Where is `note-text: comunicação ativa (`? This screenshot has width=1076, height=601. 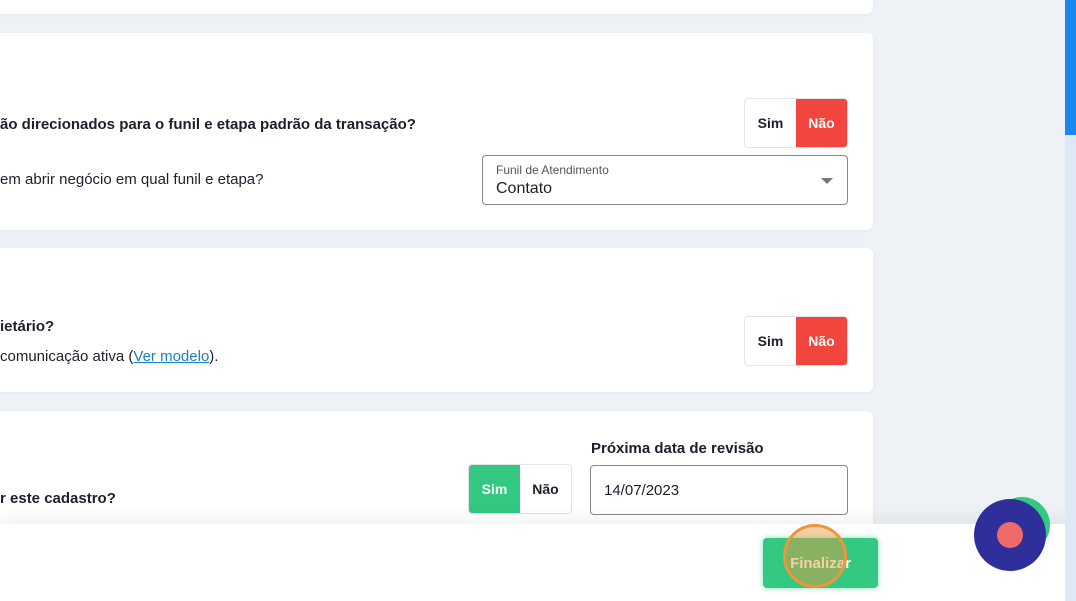 note-text: comunicação ativa ( is located at coordinates (67, 356).